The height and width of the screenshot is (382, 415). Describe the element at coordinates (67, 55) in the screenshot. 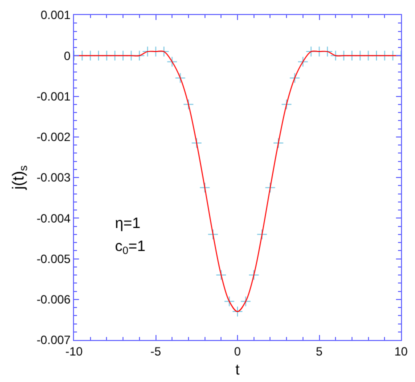

I see `y-tick-label: 0` at that location.